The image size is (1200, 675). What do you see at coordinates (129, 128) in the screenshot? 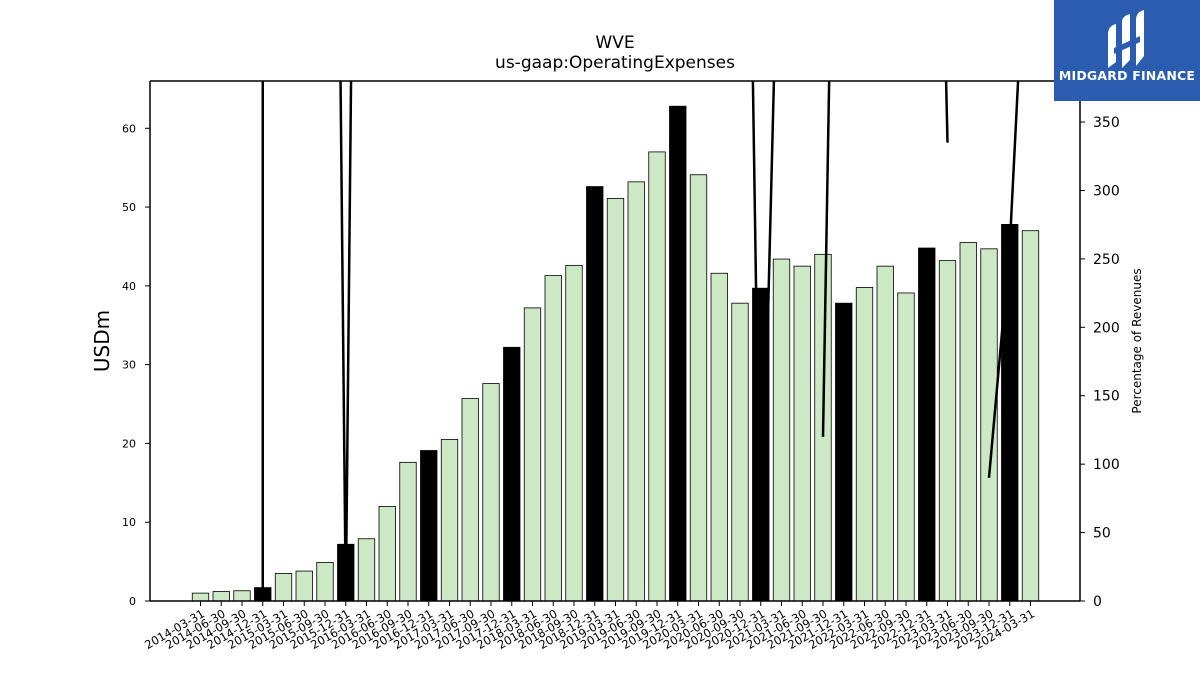
I see `y-tick-label: 60` at bounding box center [129, 128].